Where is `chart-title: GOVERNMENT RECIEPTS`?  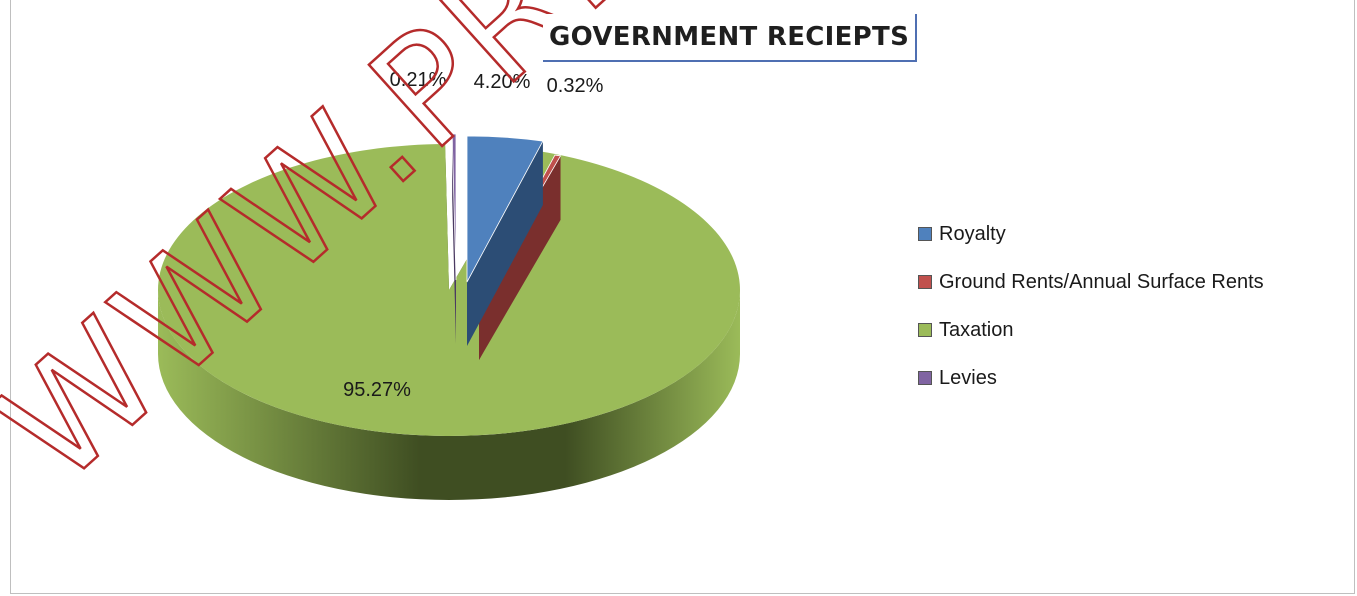
chart-title: GOVERNMENT RECIEPTS is located at coordinates (730, 38).